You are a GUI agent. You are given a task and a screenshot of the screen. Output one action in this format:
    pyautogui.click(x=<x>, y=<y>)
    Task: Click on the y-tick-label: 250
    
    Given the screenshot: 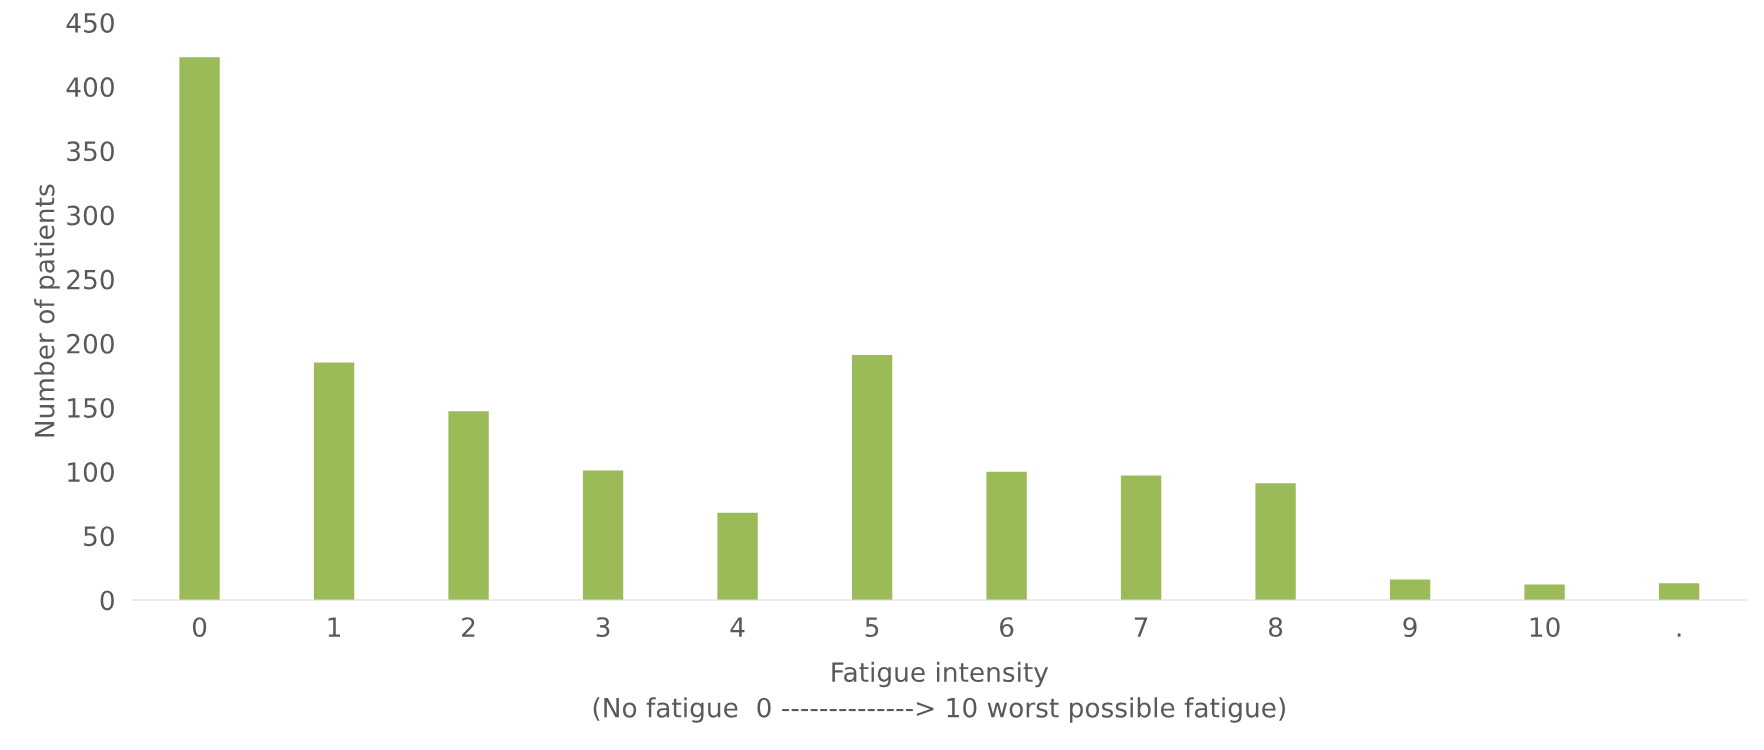 What is the action you would take?
    pyautogui.click(x=90, y=279)
    